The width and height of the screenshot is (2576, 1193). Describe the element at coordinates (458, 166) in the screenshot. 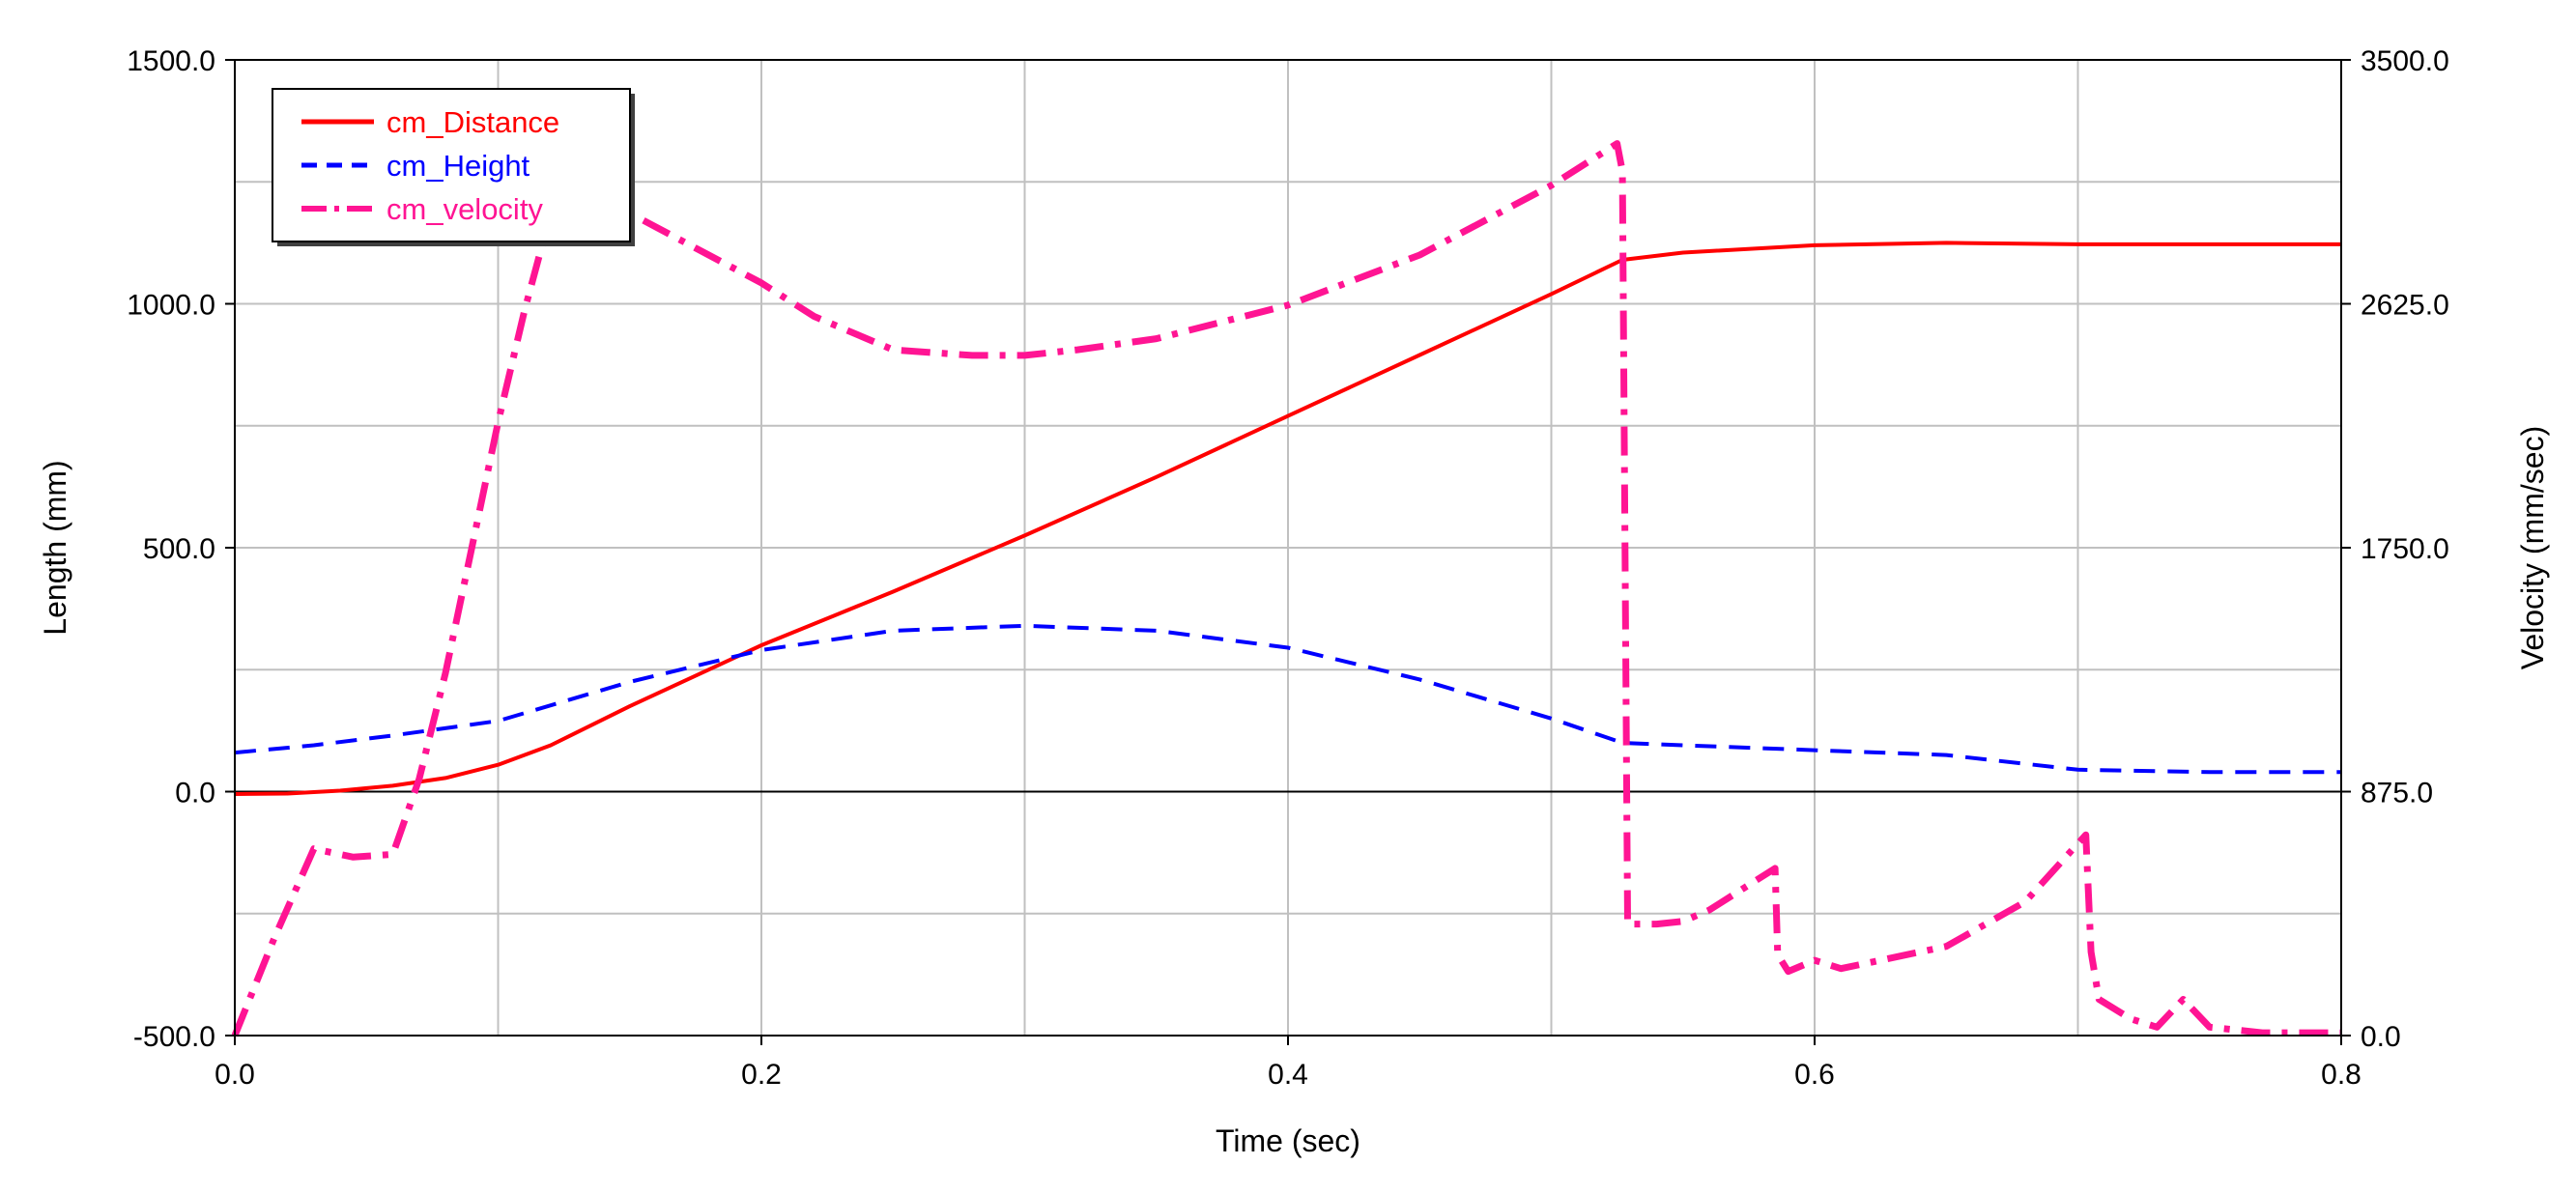

I see `legend-label: cm_Height` at that location.